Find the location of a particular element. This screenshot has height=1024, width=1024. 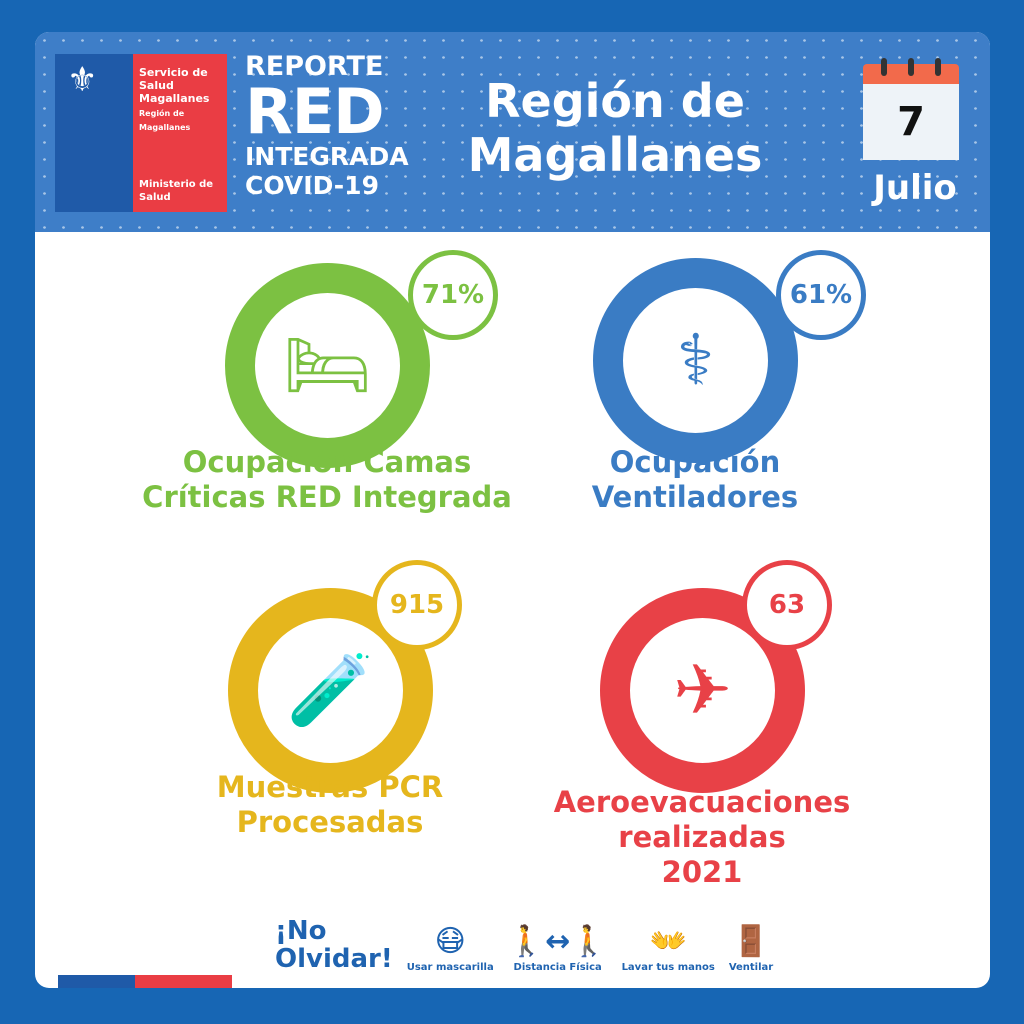

report-l3: INTEGRADA is located at coordinates (327, 156).